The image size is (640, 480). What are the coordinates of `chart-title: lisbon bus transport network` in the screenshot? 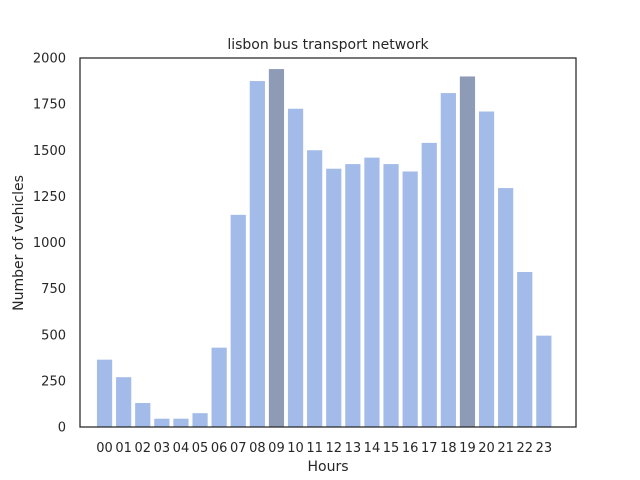 It's located at (328, 45).